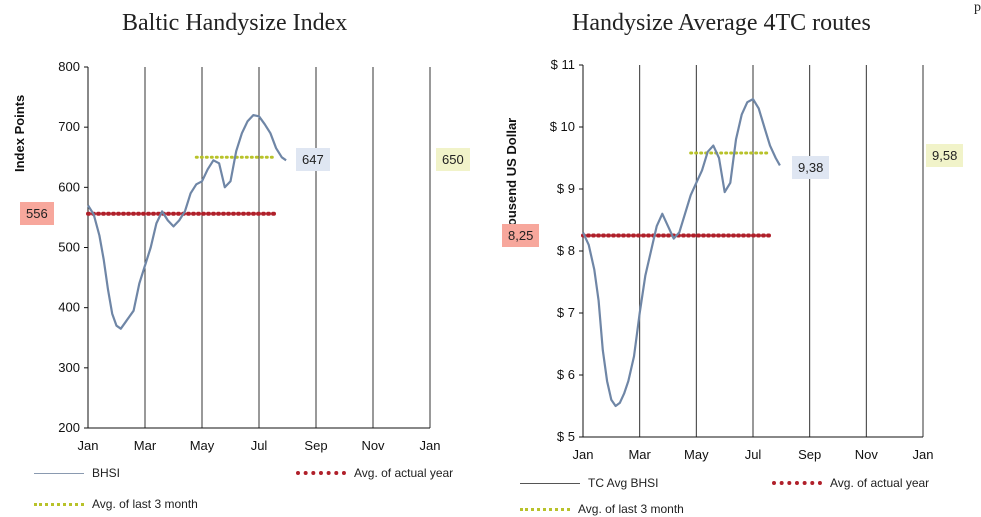 Image resolution: width=981 pixels, height=517 pixels. I want to click on y-tick-label: $ 10, so click(562, 126).